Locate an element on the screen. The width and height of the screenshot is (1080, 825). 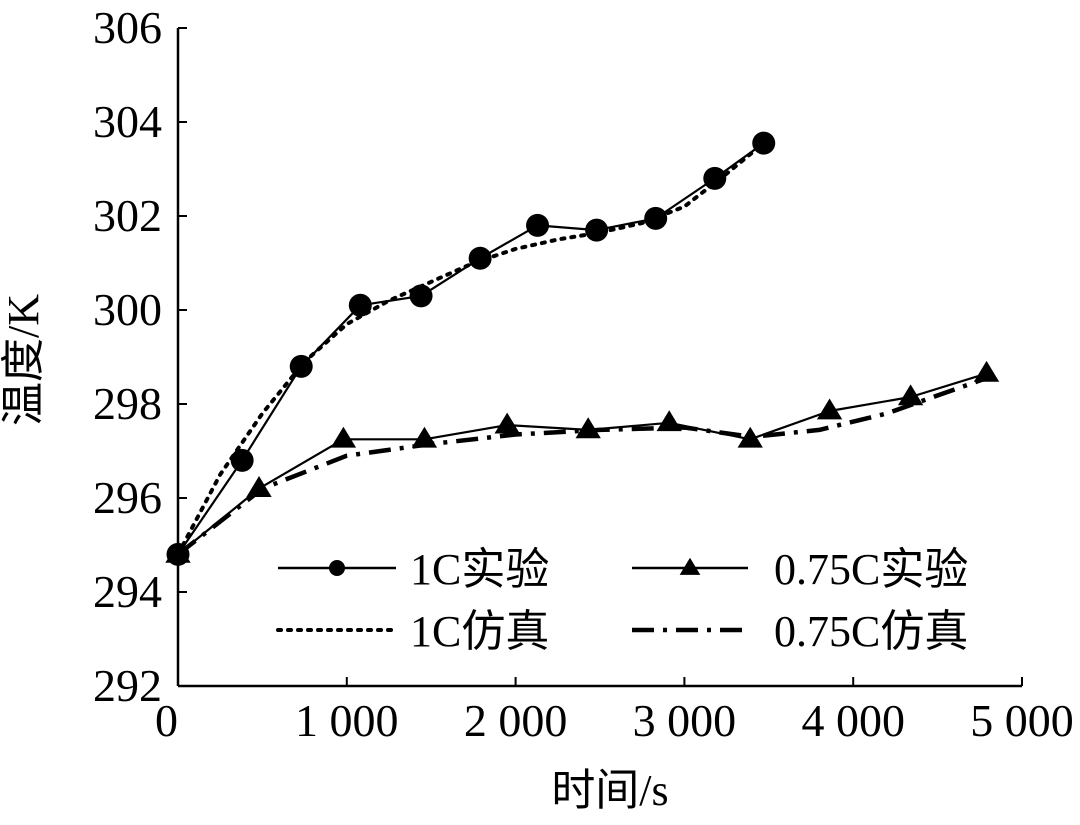
legend-label: 1C仿真 is located at coordinates (479, 631).